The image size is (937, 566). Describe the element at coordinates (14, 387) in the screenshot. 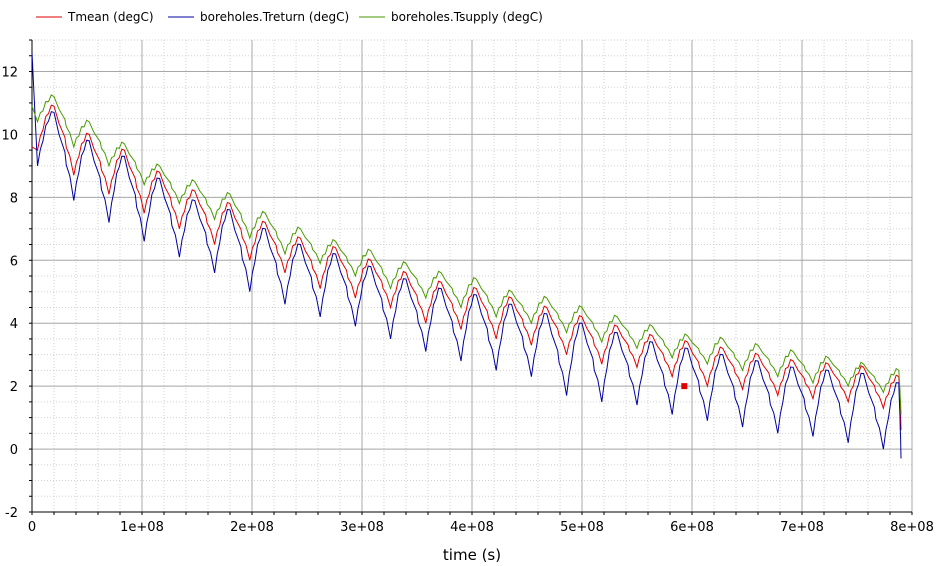

I see `y-tick-label: 2` at that location.